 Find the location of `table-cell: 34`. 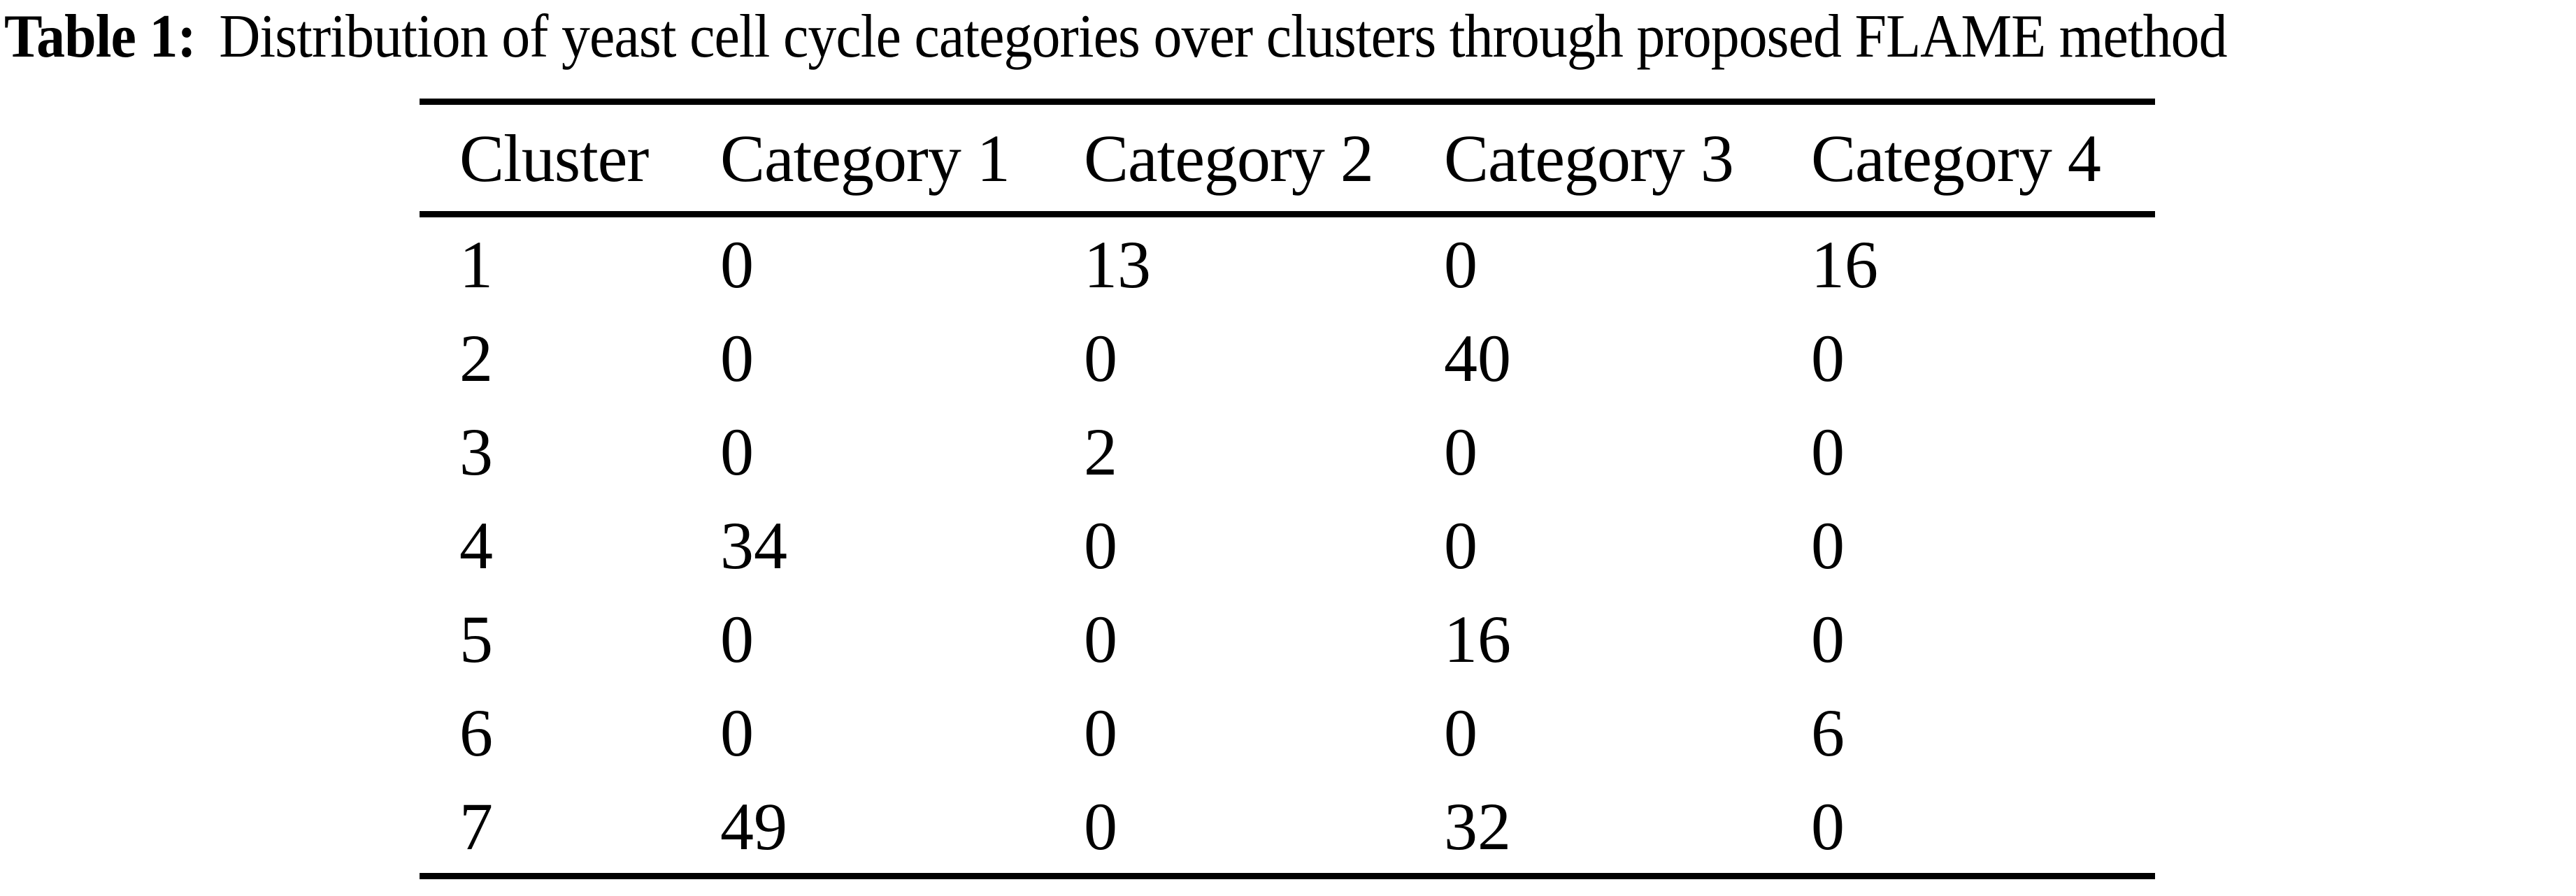

table-cell: 34 is located at coordinates (754, 545).